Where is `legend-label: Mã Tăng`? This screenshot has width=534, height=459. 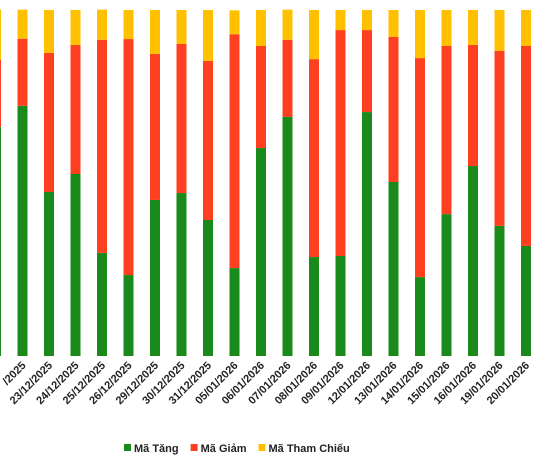 legend-label: Mã Tăng is located at coordinates (156, 449).